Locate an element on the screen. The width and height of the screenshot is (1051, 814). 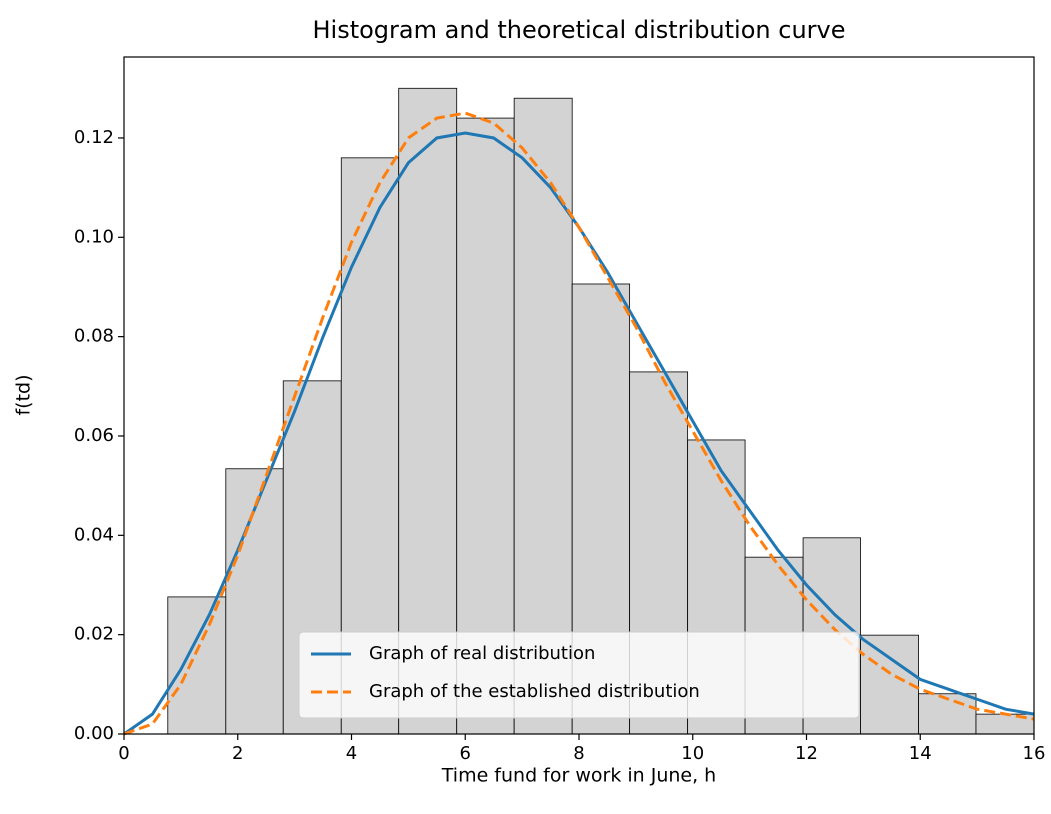
y-tick-label: 0.00 is located at coordinates (94, 733).